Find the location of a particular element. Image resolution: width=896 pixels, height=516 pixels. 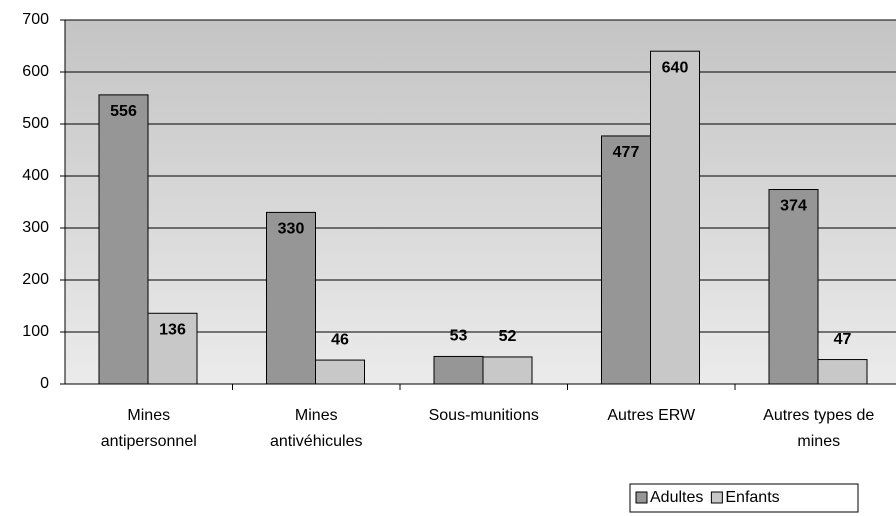

y-tick-label: 500 is located at coordinates (35, 123).